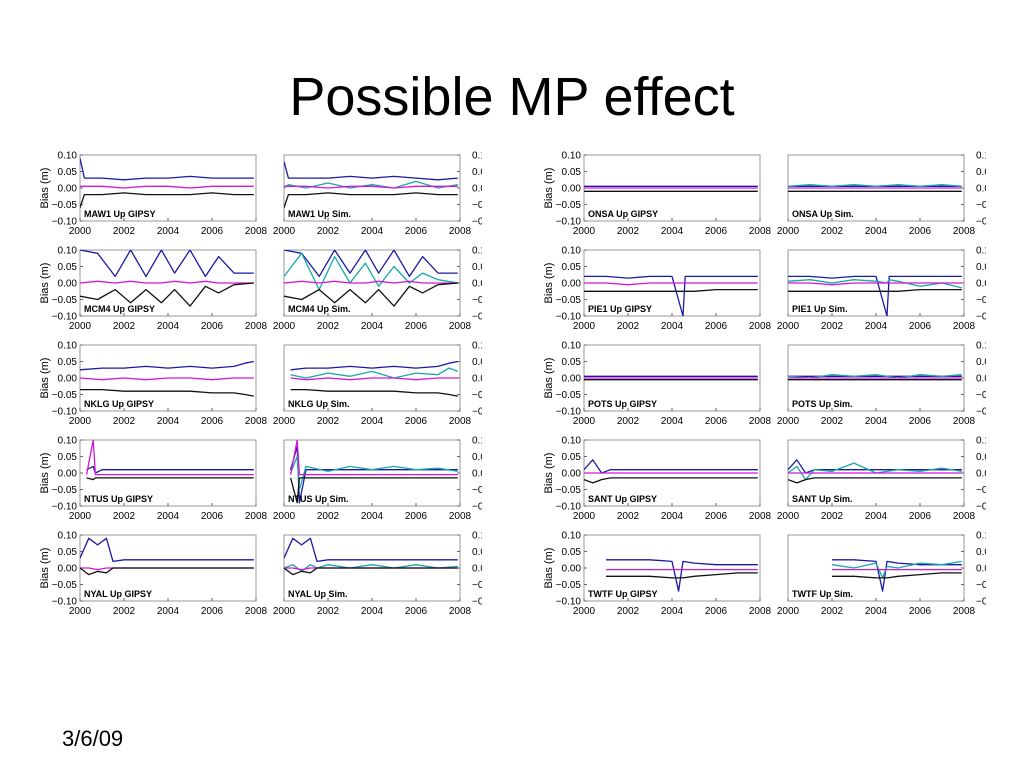 The height and width of the screenshot is (768, 1024). What do you see at coordinates (822, 499) in the screenshot?
I see `panel-label: SANT Up Sim.` at bounding box center [822, 499].